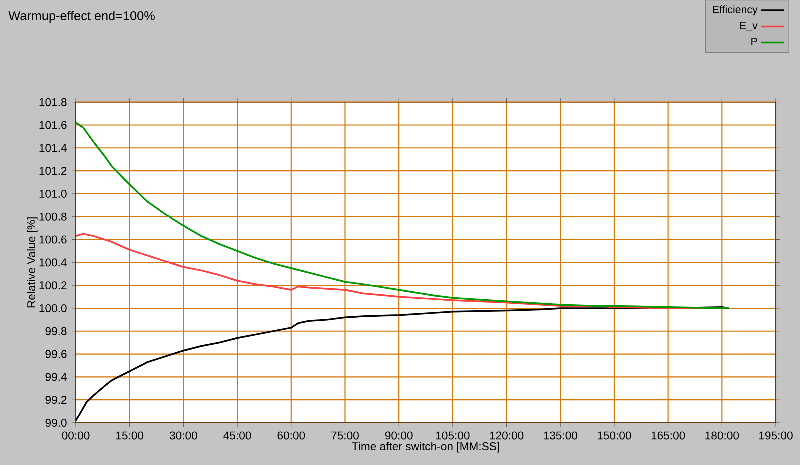 This screenshot has width=800, height=465. I want to click on y-tick-label: 99.6, so click(56, 354).